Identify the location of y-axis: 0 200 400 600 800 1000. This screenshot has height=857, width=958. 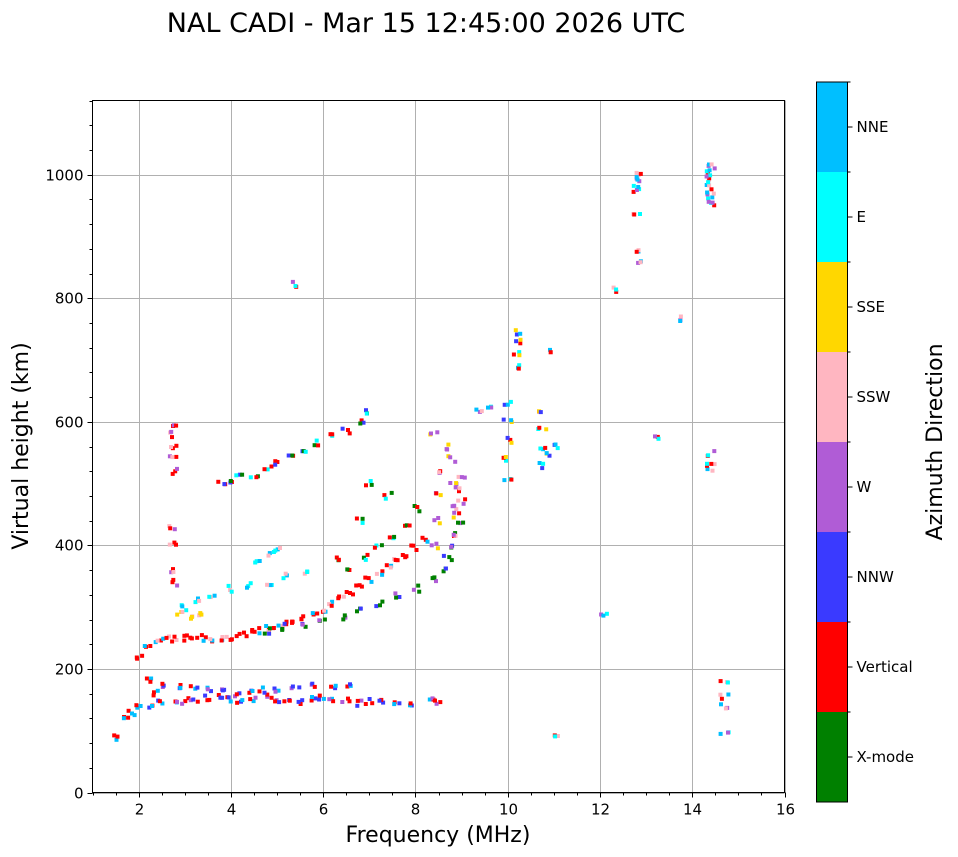
(69, 452).